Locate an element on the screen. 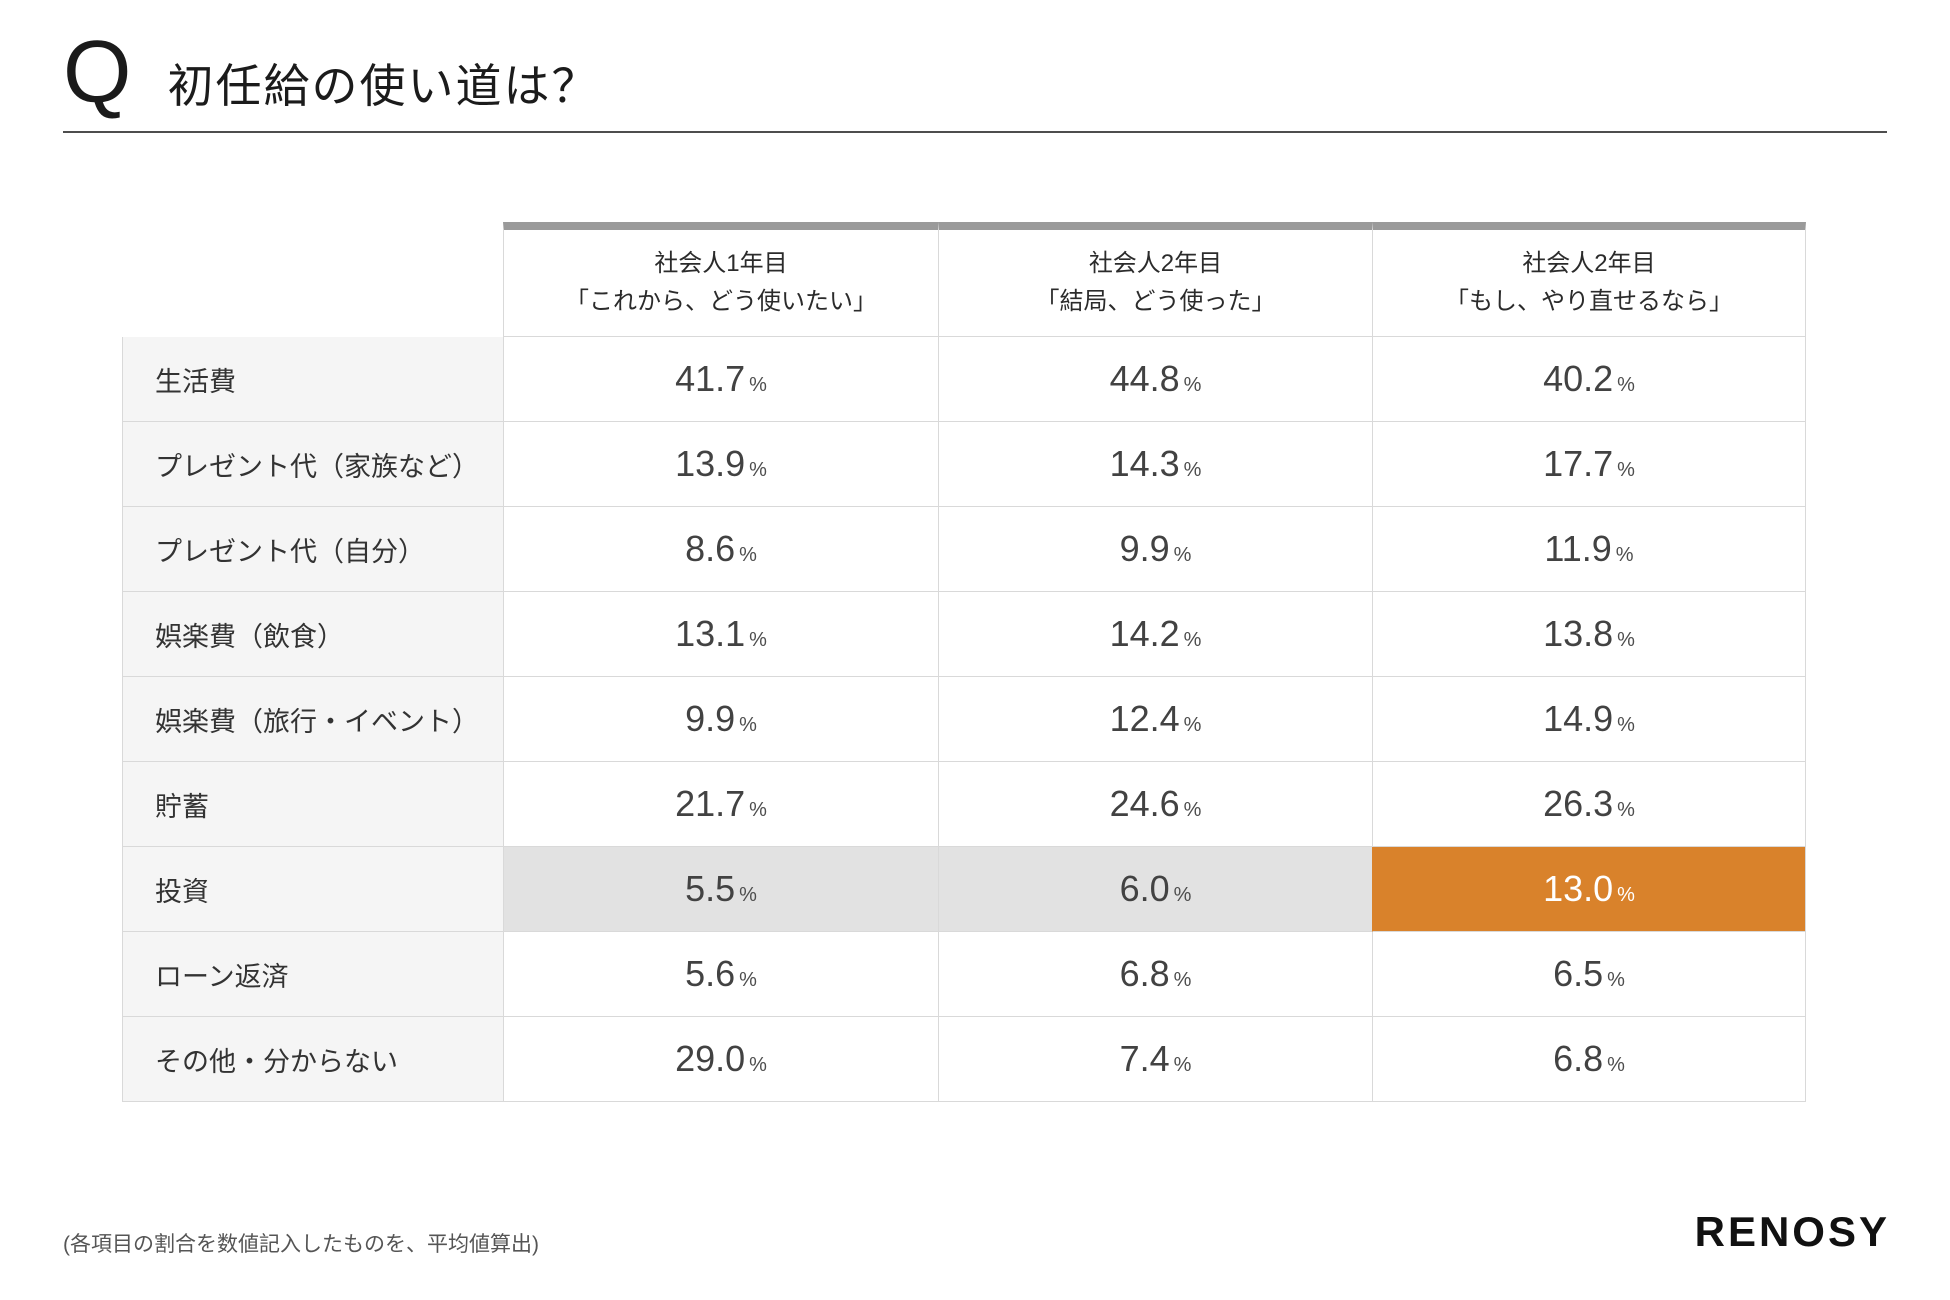 Image resolution: width=1950 pixels, height=1300 pixels. methodology-note: (各項目の割合を数値記入したものを、平均値算出) is located at coordinates (301, 1244).